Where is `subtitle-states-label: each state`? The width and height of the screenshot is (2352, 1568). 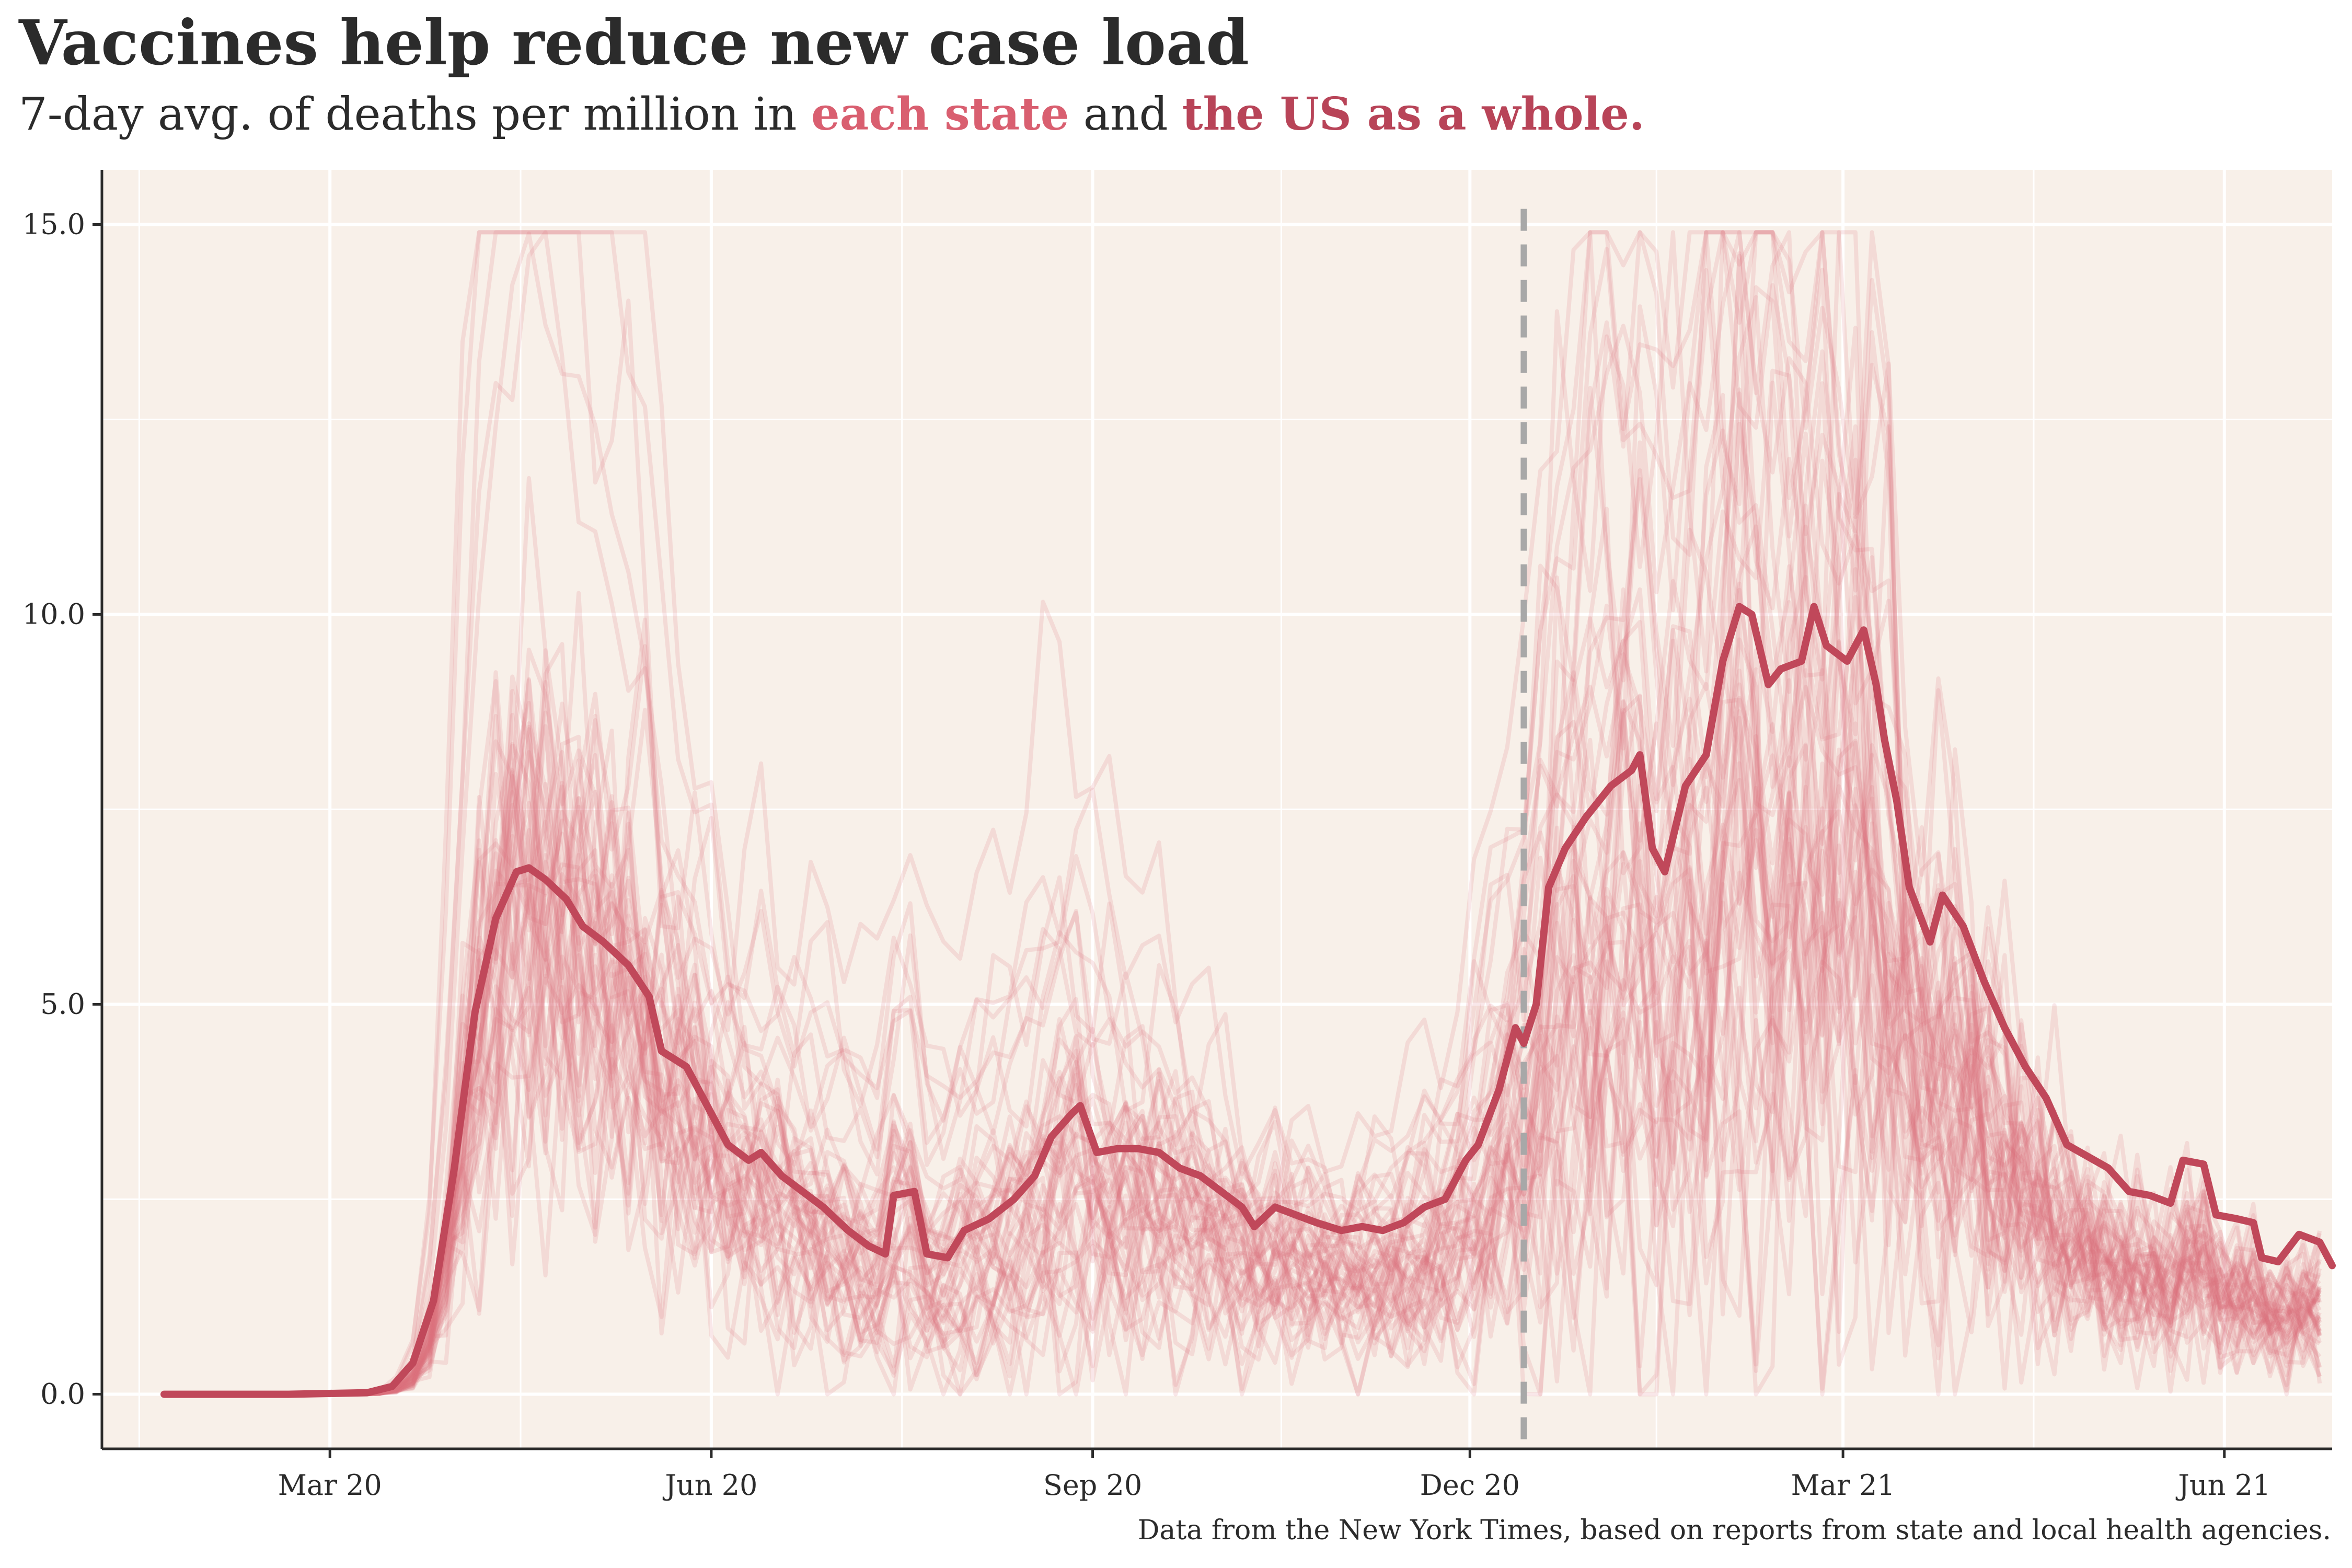
subtitle-states-label: each state is located at coordinates (940, 114).